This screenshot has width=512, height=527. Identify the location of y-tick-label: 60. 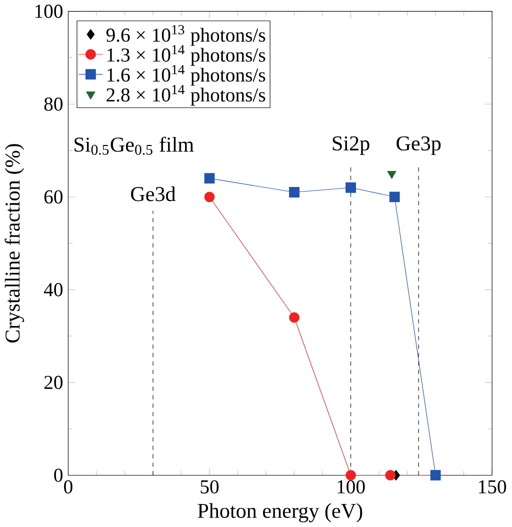
(53, 197).